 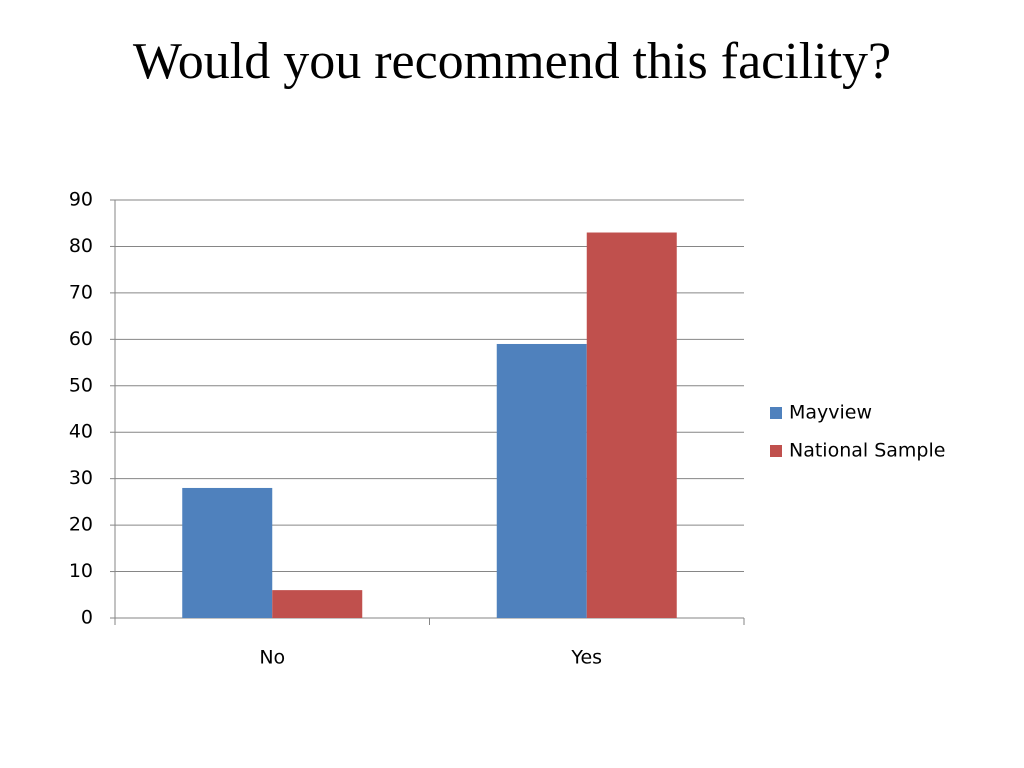 I want to click on y-tick-label: 20, so click(x=81, y=525).